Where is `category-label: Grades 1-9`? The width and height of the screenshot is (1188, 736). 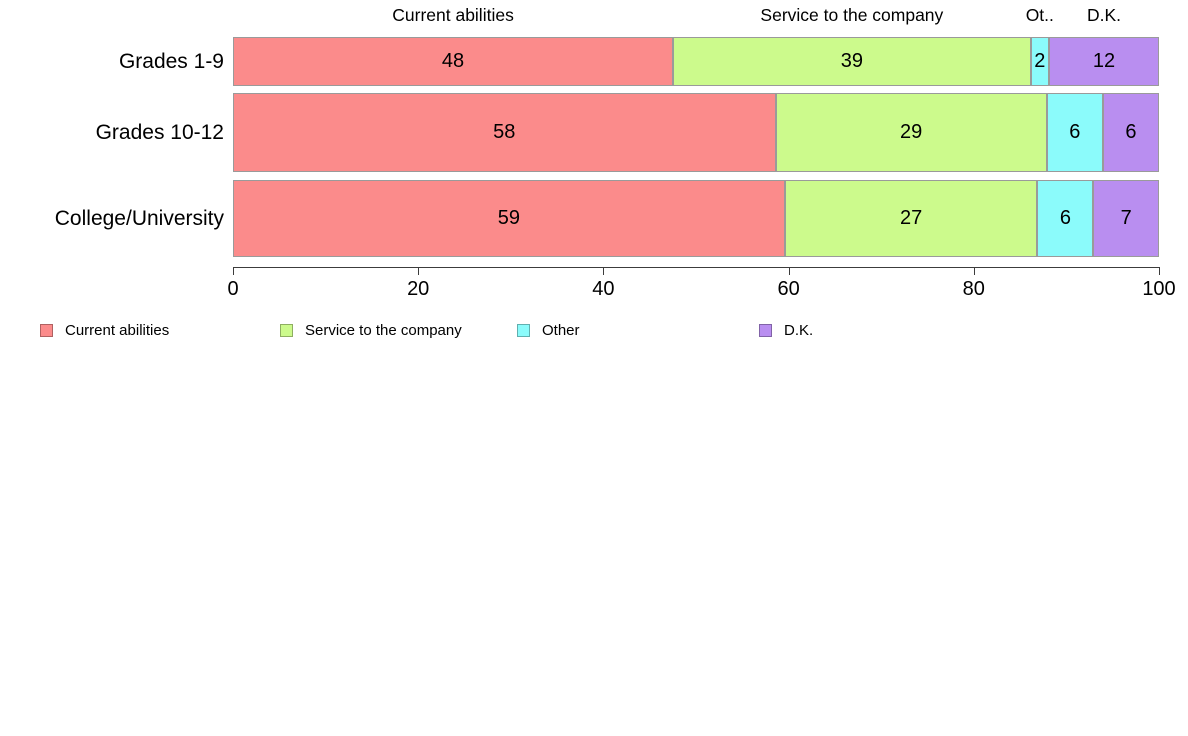
category-label: Grades 1-9 is located at coordinates (171, 61).